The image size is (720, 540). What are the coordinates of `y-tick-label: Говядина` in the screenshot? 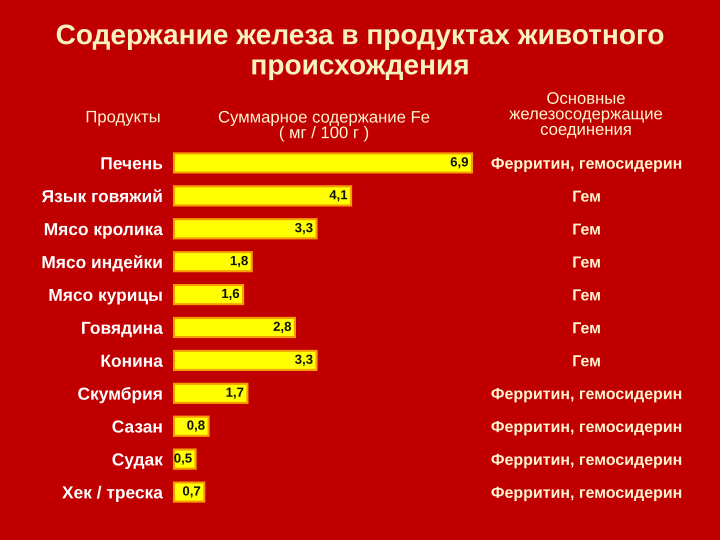 It's located at (122, 330).